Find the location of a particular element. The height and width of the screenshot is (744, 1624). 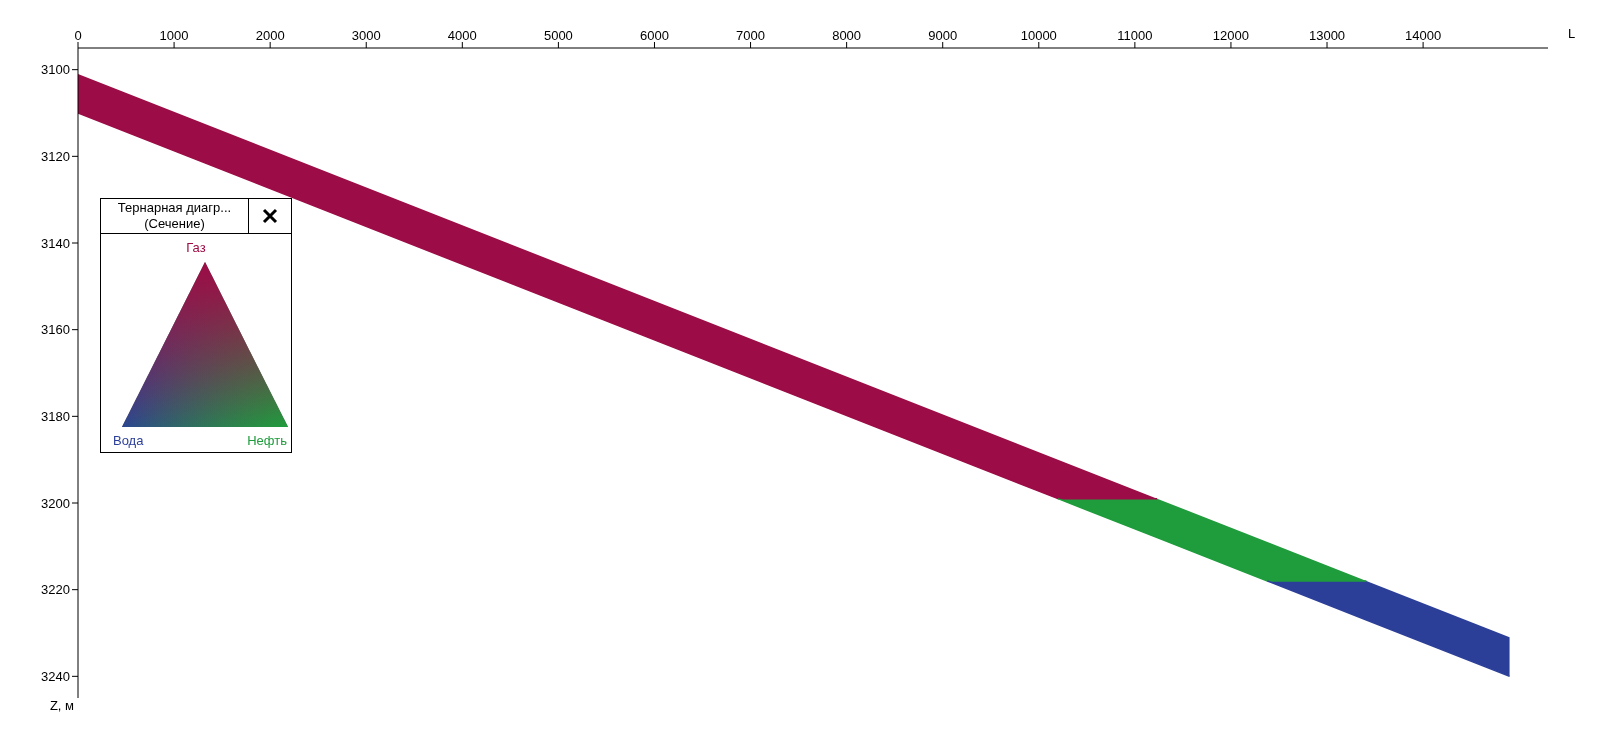

x-tick-label: 1000 is located at coordinates (174, 35).